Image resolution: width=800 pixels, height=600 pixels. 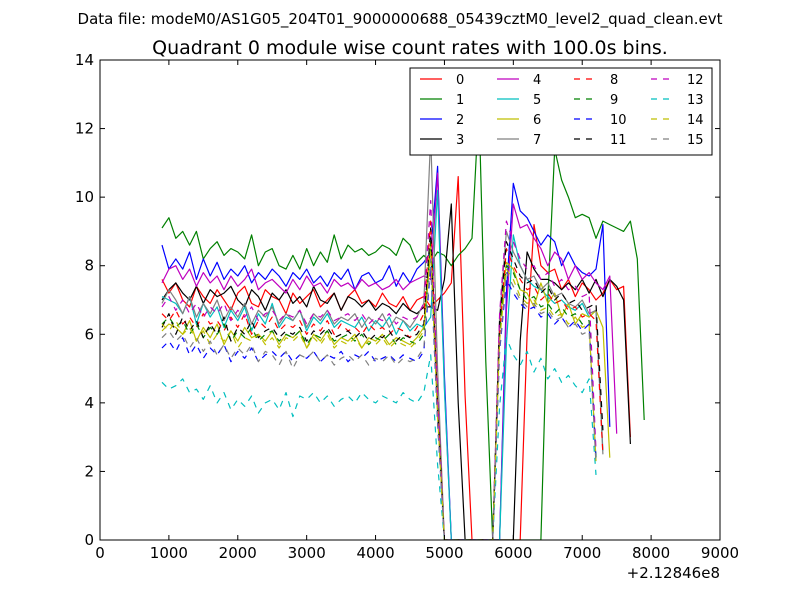 What do you see at coordinates (695, 120) in the screenshot?
I see `legend-label-14: 14` at bounding box center [695, 120].